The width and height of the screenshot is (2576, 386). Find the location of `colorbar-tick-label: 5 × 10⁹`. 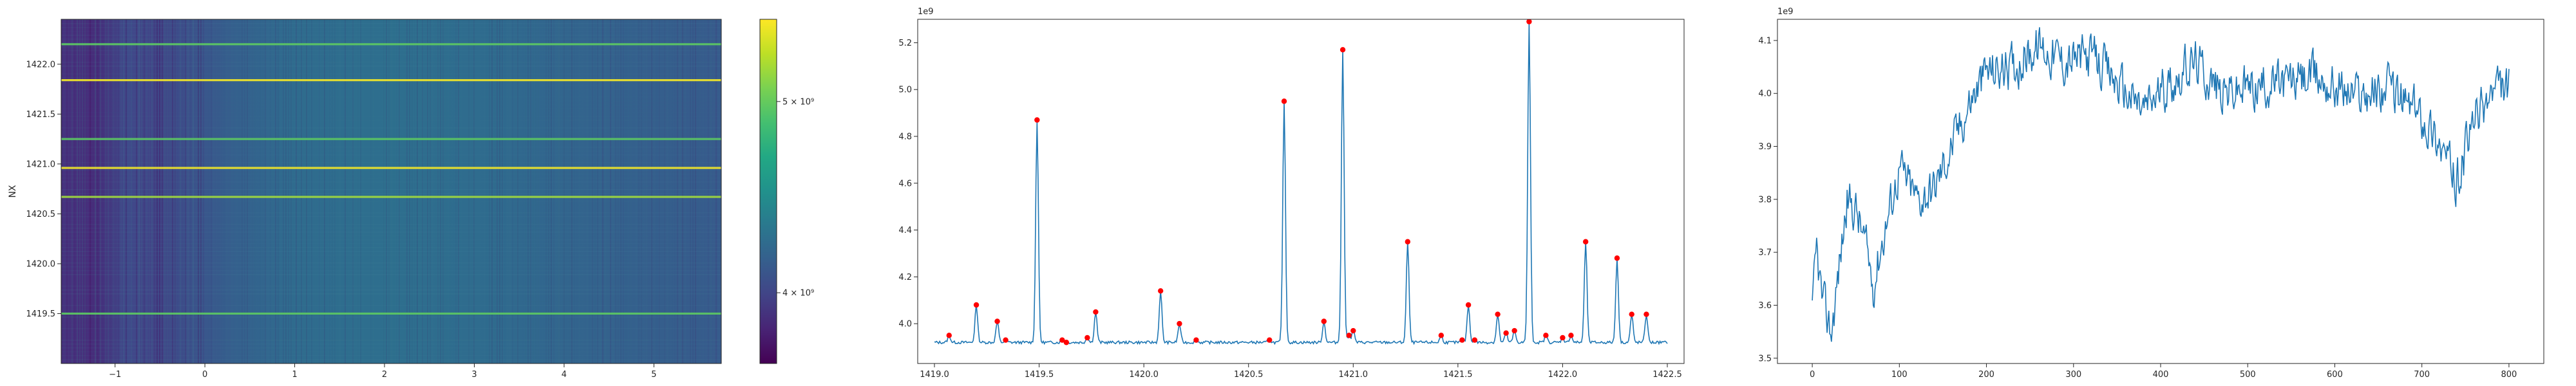

colorbar-tick-label: 5 × 10⁹ is located at coordinates (798, 102).